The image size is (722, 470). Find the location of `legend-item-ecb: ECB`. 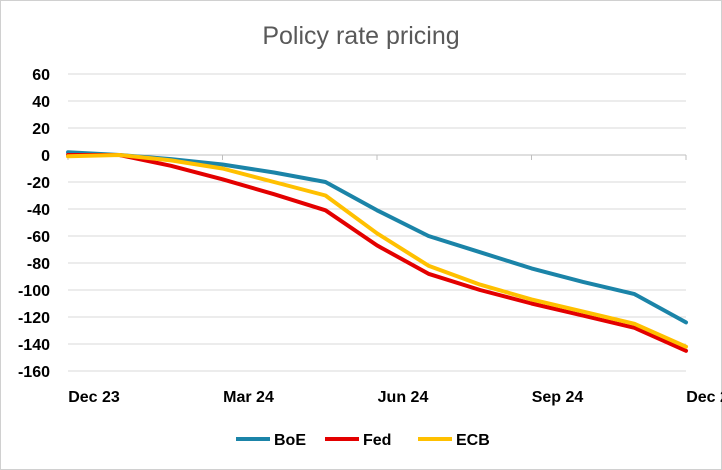

legend-item-ecb: ECB is located at coordinates (454, 440).